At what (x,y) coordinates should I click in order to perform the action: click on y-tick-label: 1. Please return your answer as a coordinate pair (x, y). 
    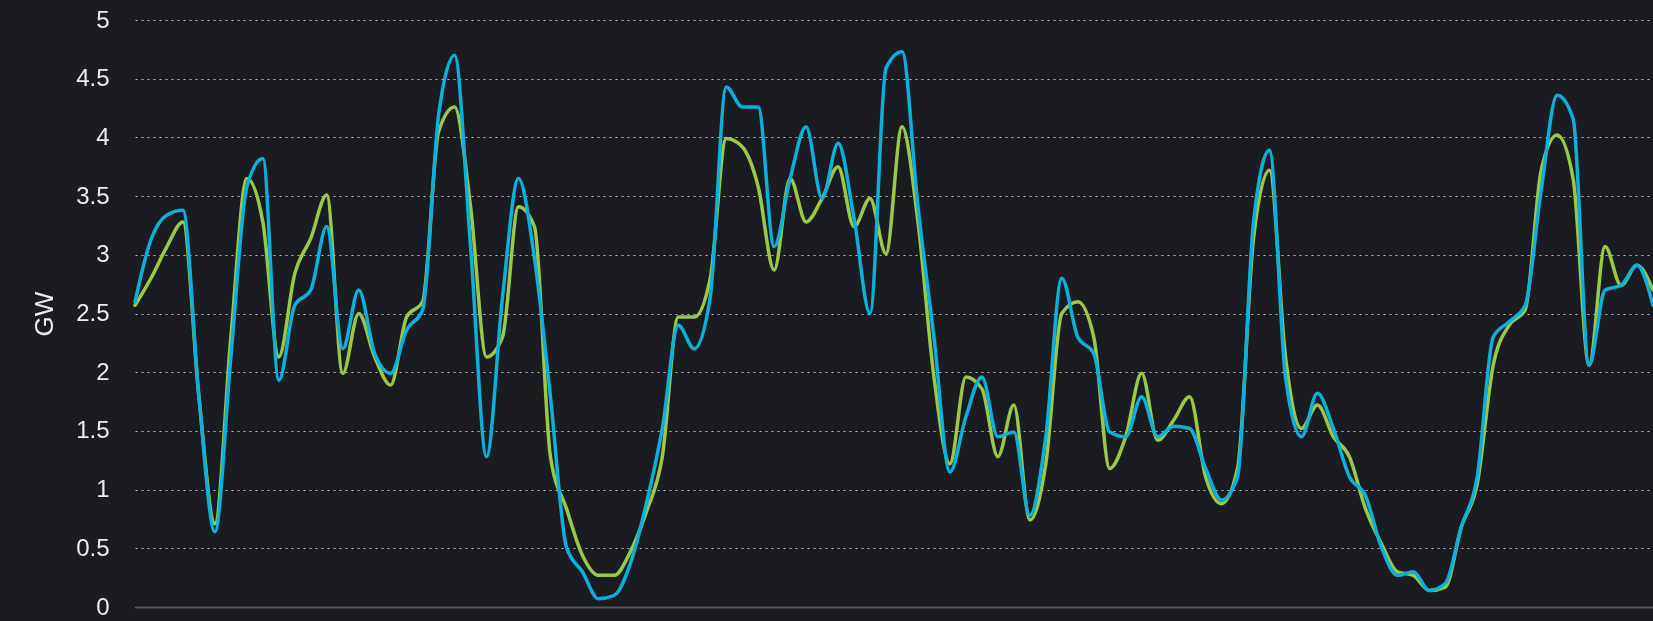
    Looking at the image, I should click on (103, 489).